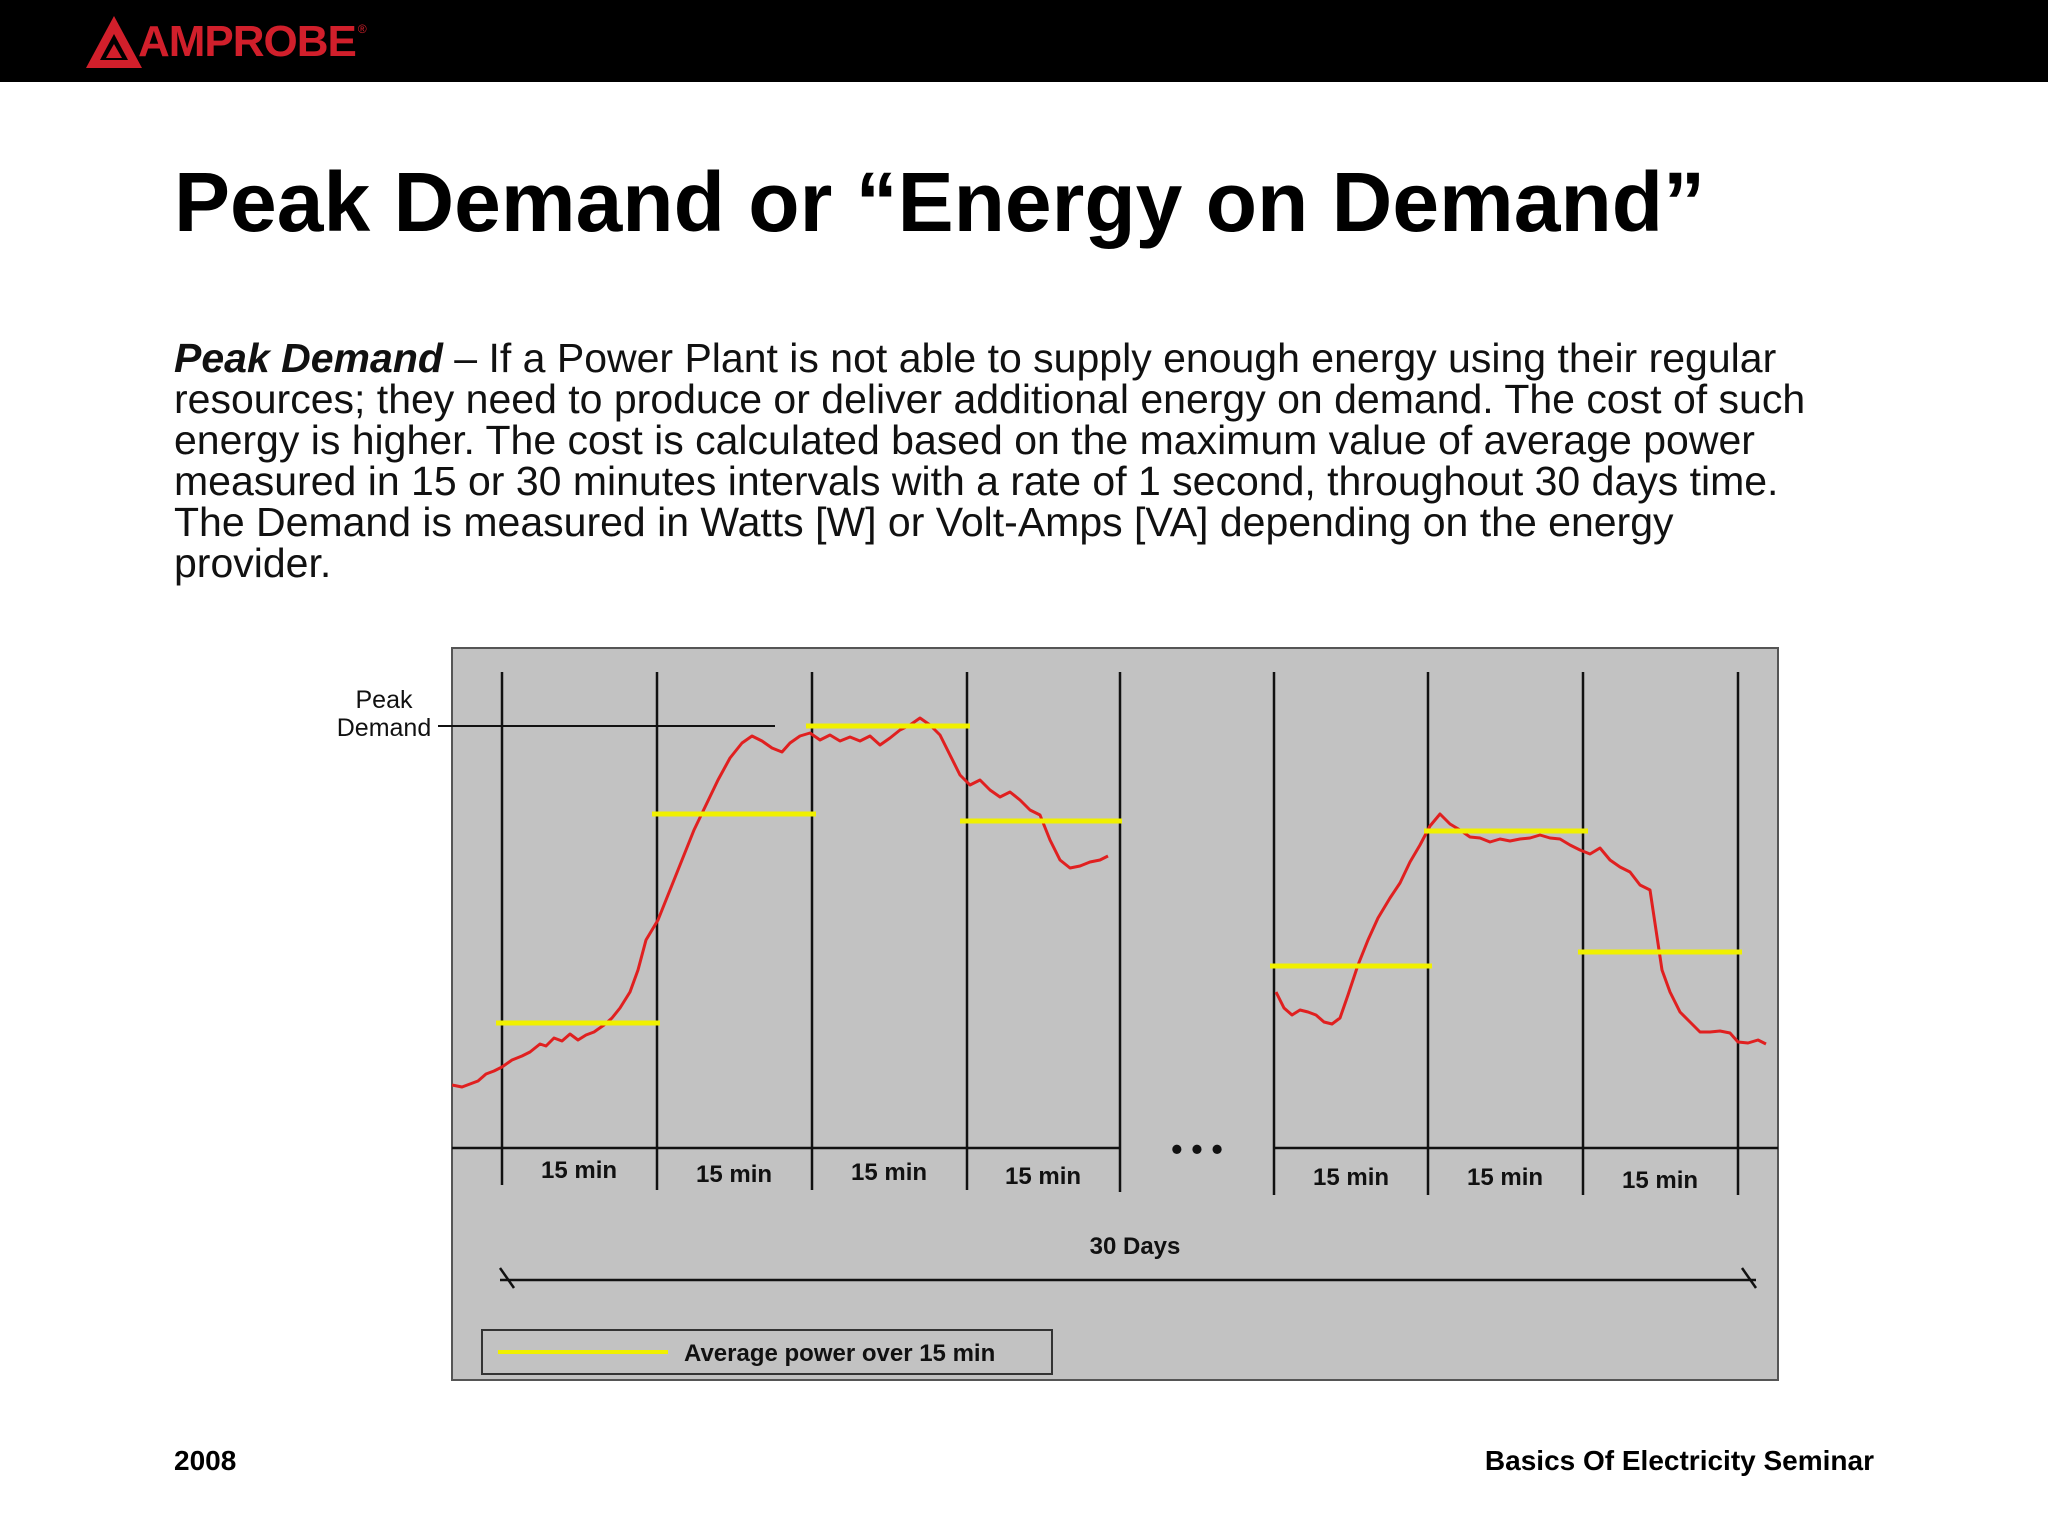  Describe the element at coordinates (1505, 1177) in the screenshot. I see `interval-label-6: 15 min` at that location.